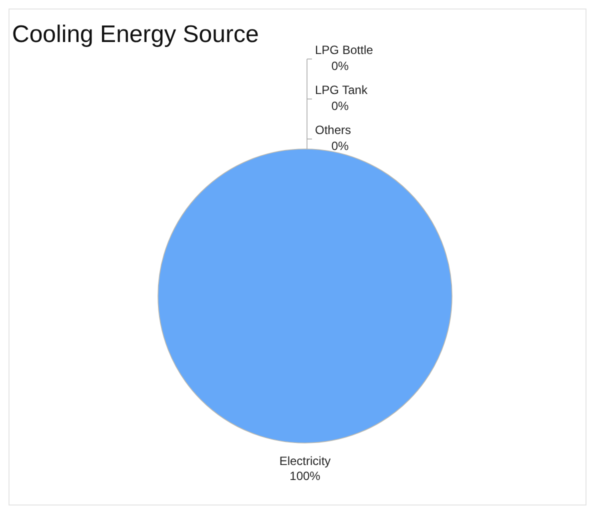  Describe the element at coordinates (341, 90) in the screenshot. I see `category-label: LPG Tank` at that location.